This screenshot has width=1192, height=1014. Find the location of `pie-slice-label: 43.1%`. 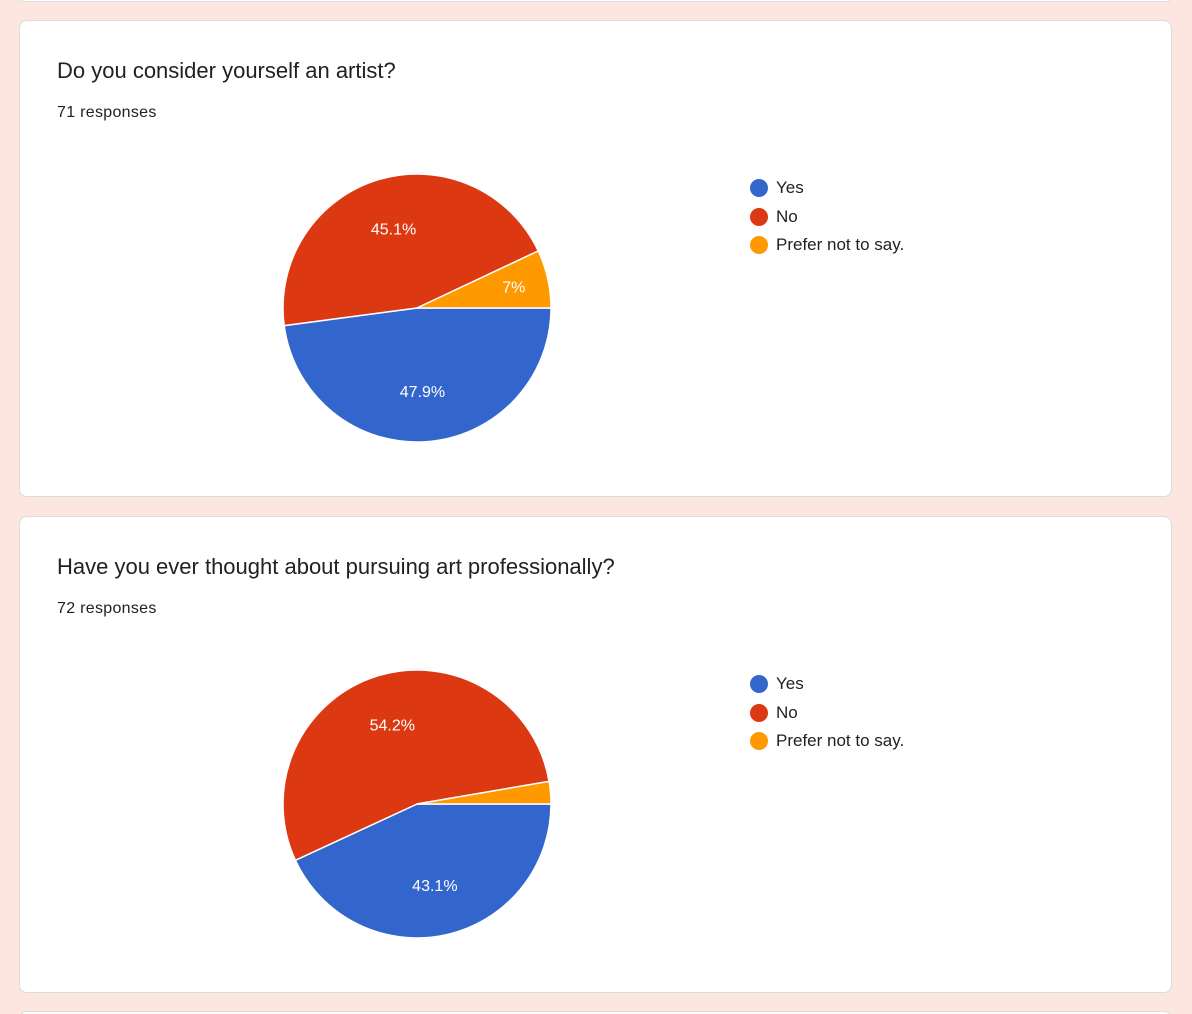

pie-slice-label: 43.1% is located at coordinates (434, 886).